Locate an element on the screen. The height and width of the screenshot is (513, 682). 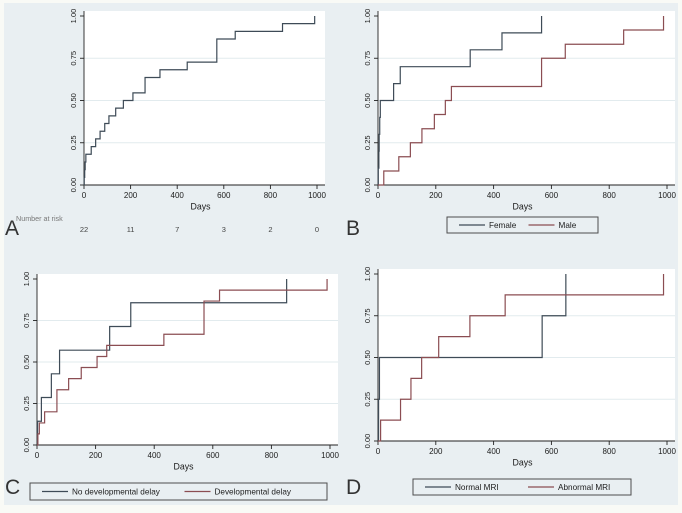
risk-value: 11 is located at coordinates (131, 229).